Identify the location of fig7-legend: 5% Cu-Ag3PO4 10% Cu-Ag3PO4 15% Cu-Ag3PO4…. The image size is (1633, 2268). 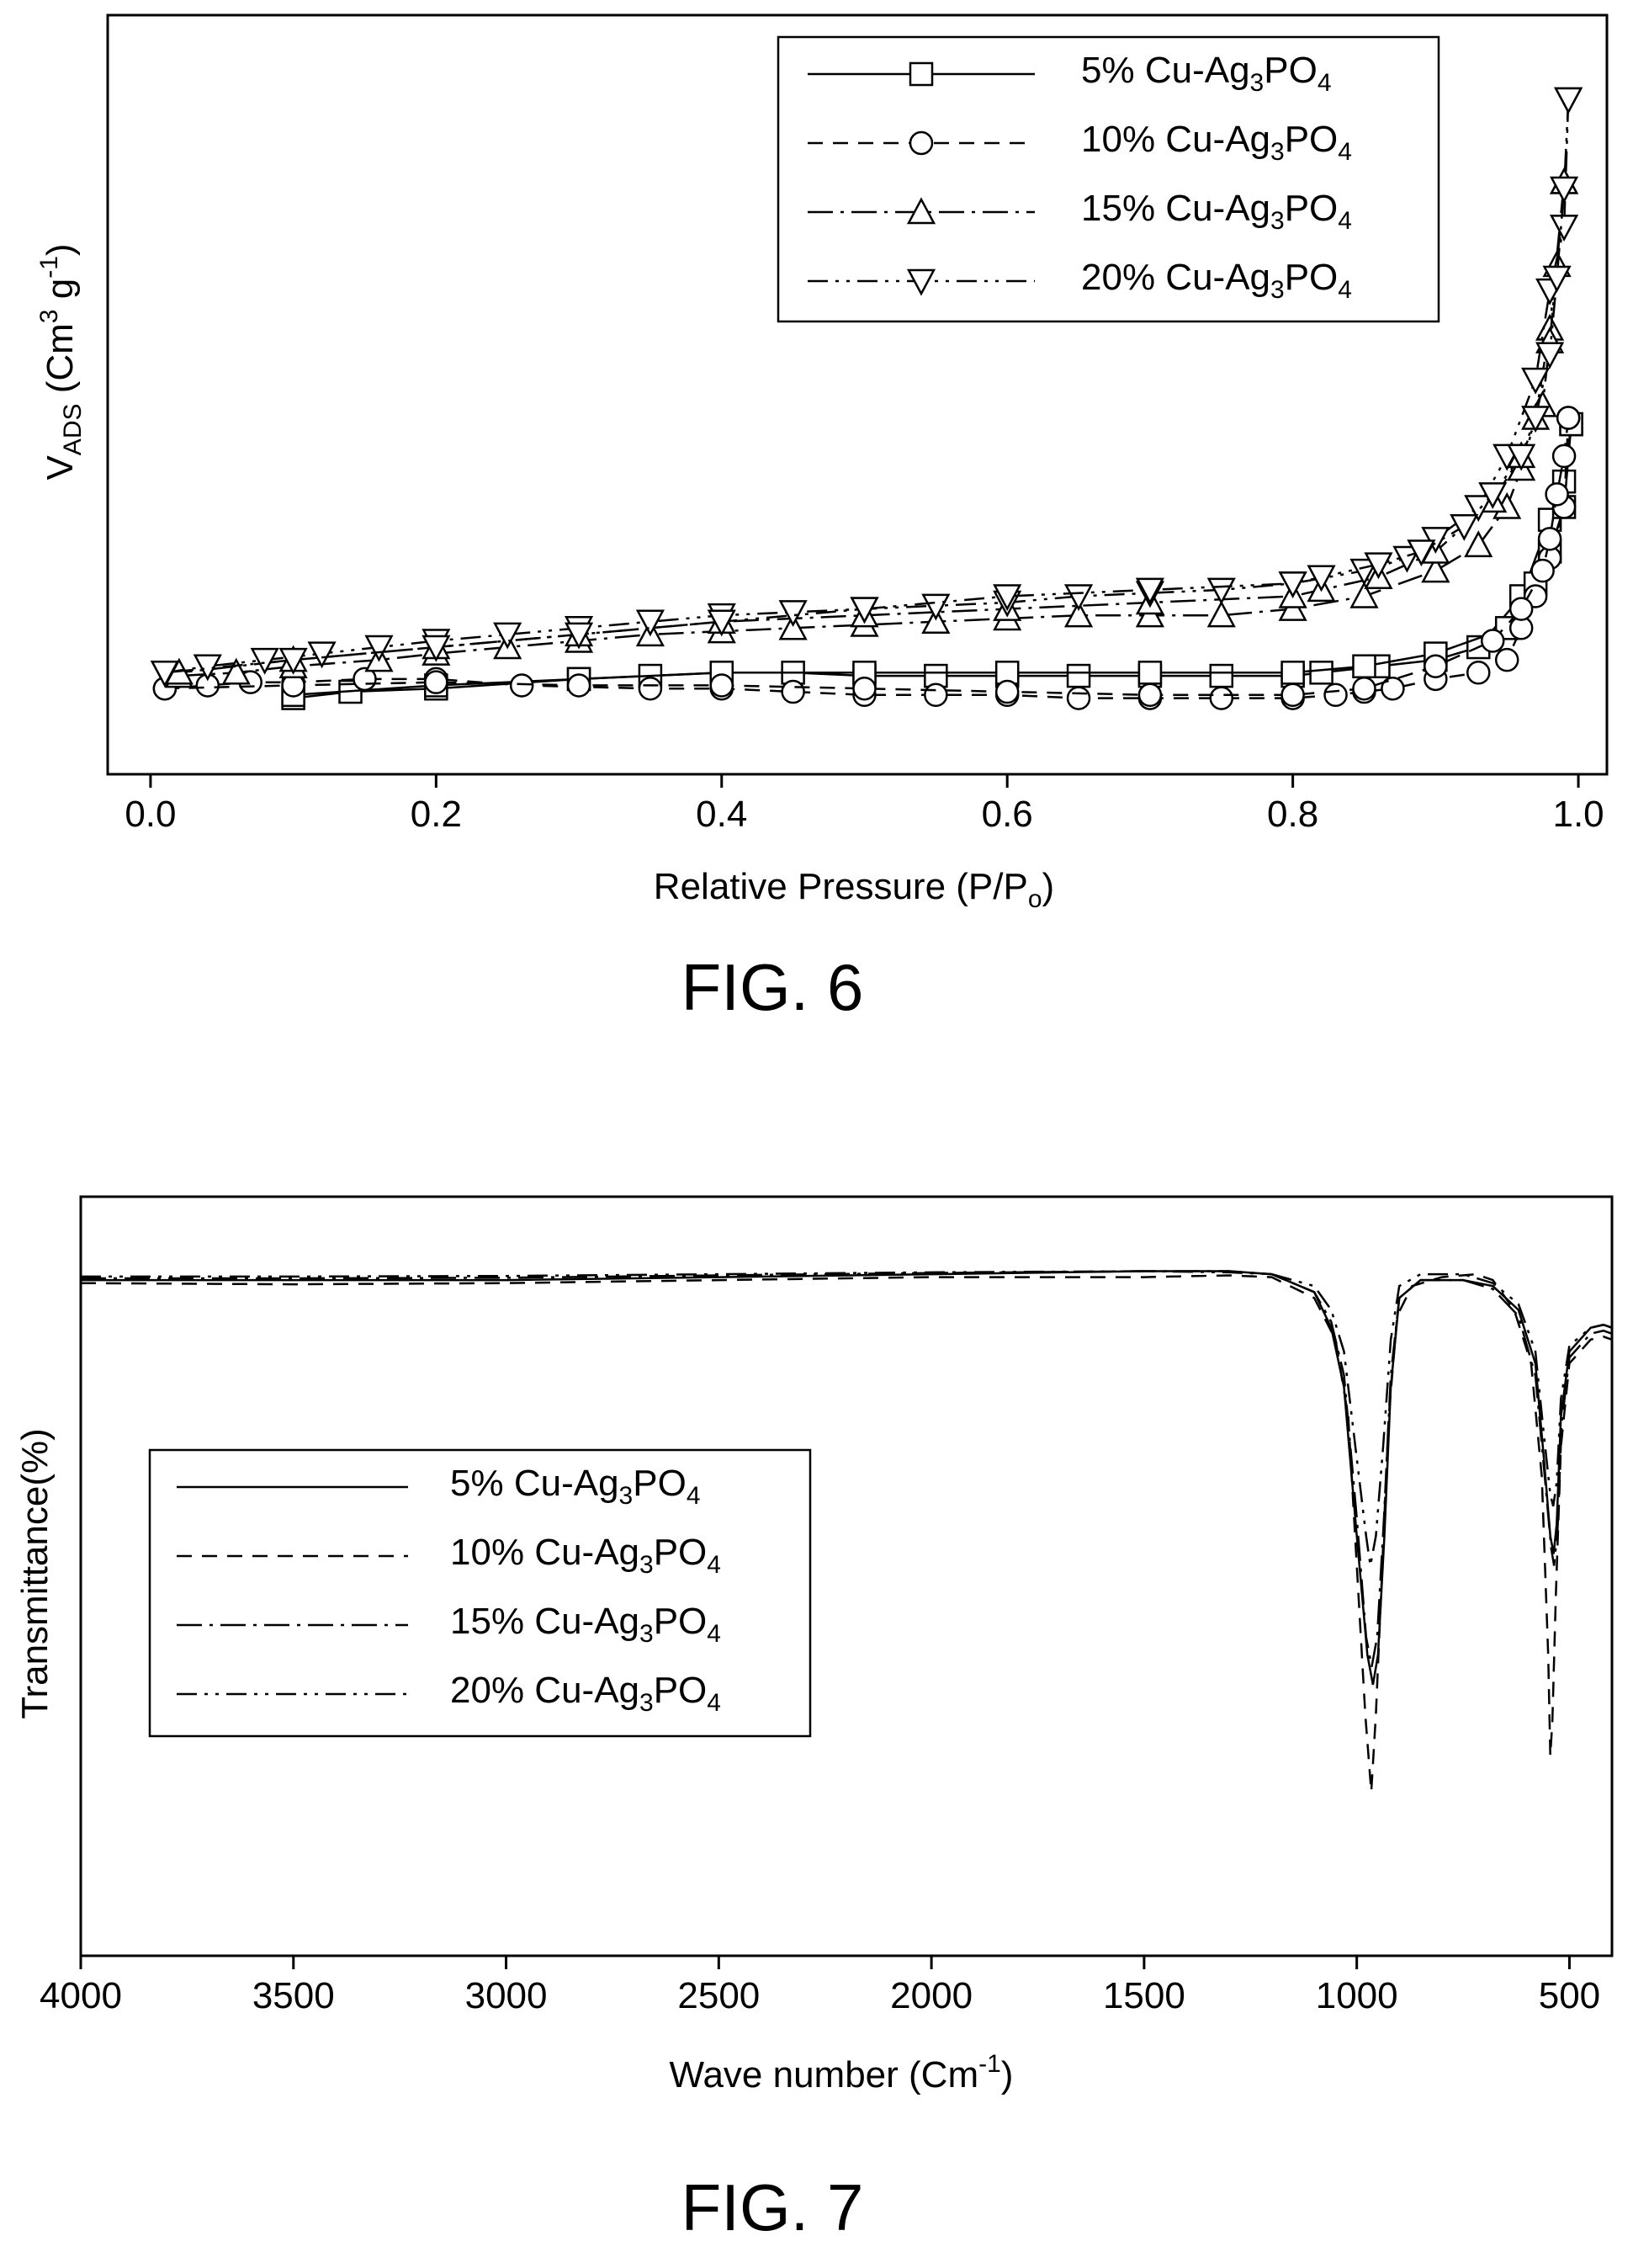
(480, 1593).